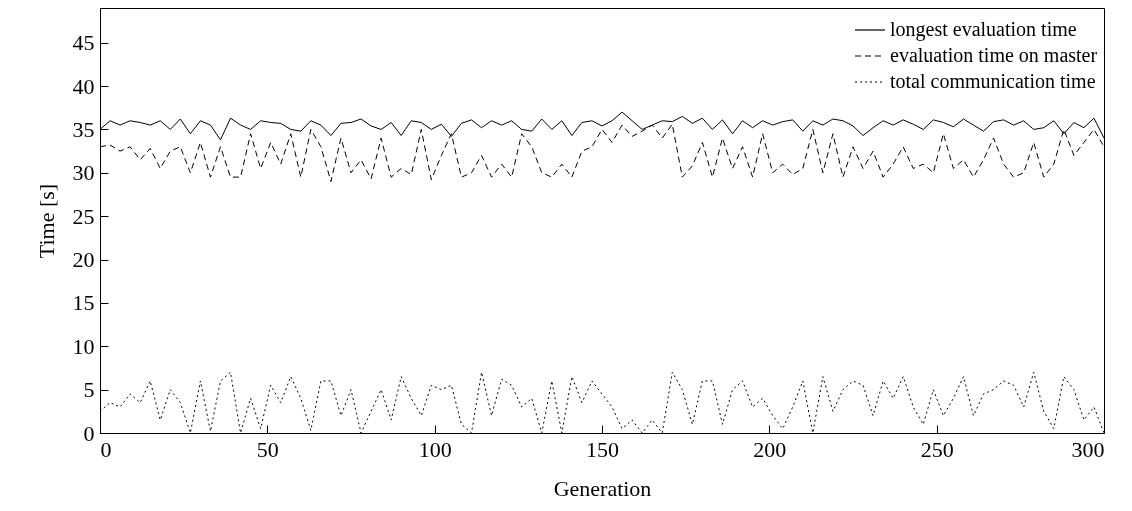 This screenshot has height=511, width=1132. What do you see at coordinates (89, 390) in the screenshot?
I see `y-tick-label: 5` at bounding box center [89, 390].